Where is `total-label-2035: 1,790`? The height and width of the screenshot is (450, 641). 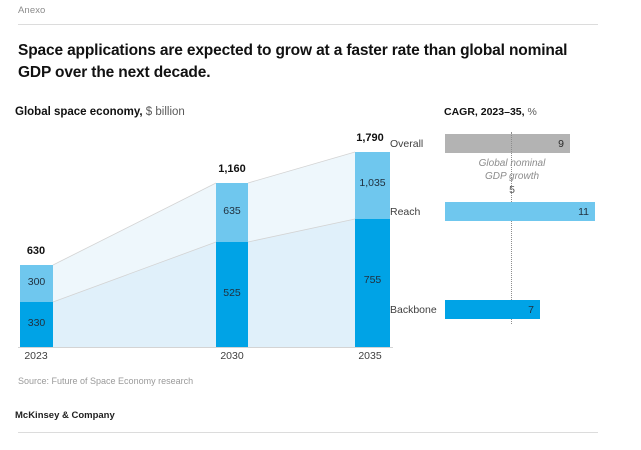
total-label-2035: 1,790 is located at coordinates (370, 138).